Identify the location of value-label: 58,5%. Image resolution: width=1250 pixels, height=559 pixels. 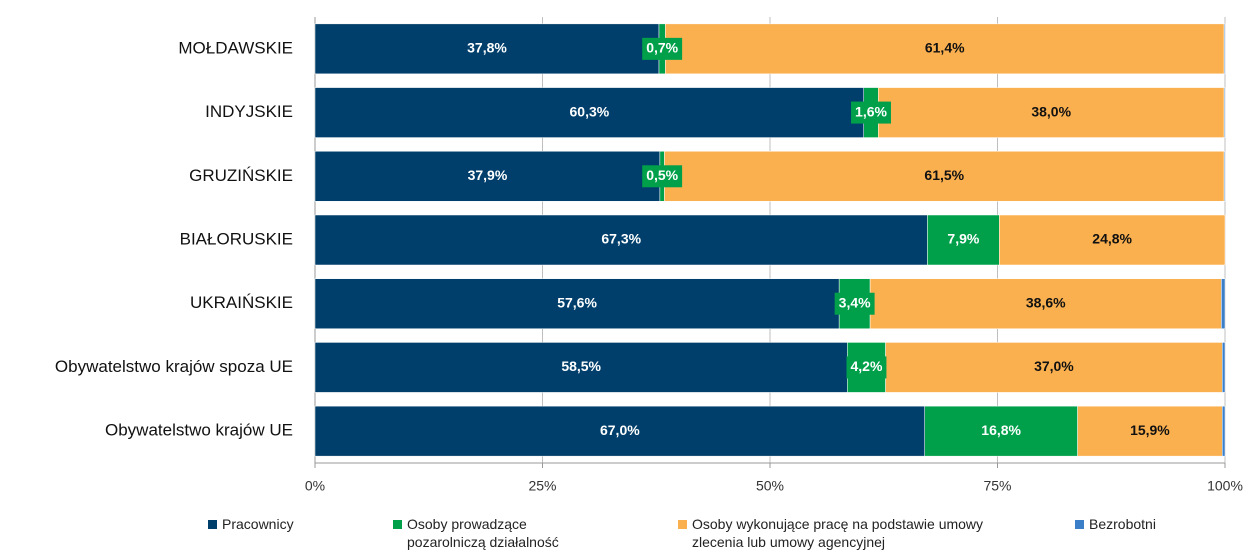
(581, 366).